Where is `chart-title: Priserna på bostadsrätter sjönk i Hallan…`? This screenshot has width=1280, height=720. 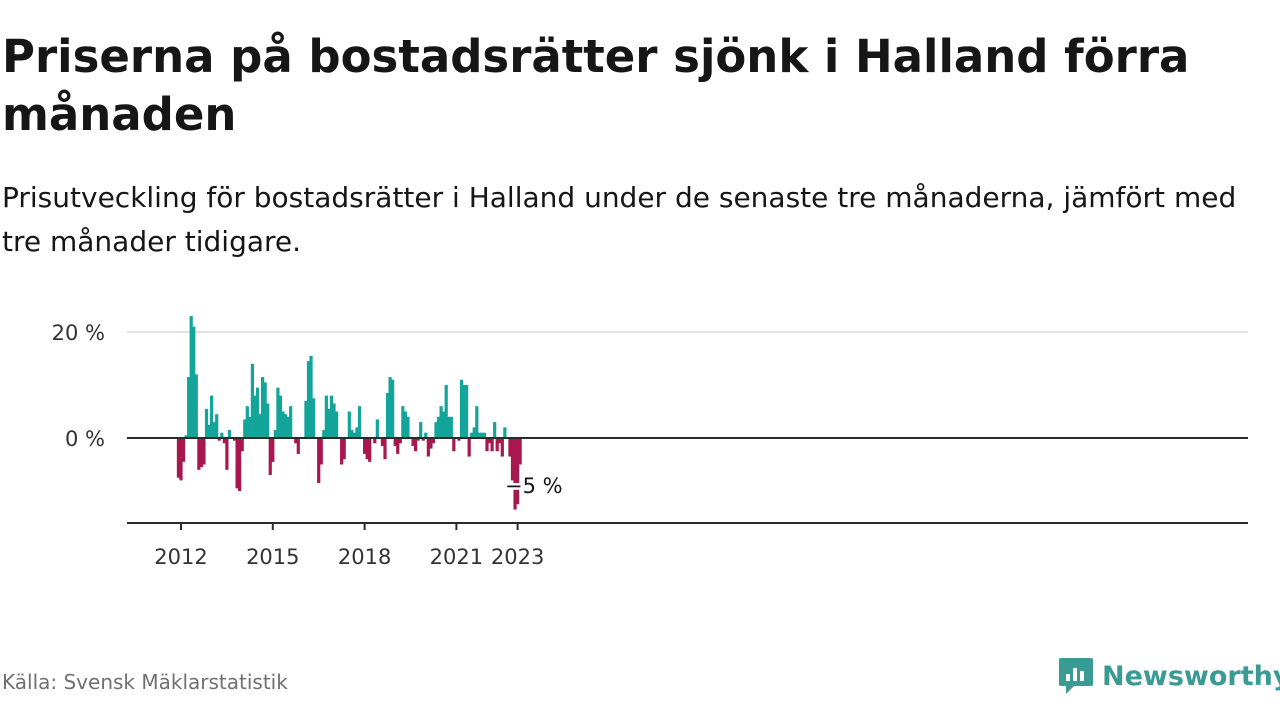 chart-title: Priserna på bostadsrätter sjönk i Hallan… is located at coordinates (596, 85).